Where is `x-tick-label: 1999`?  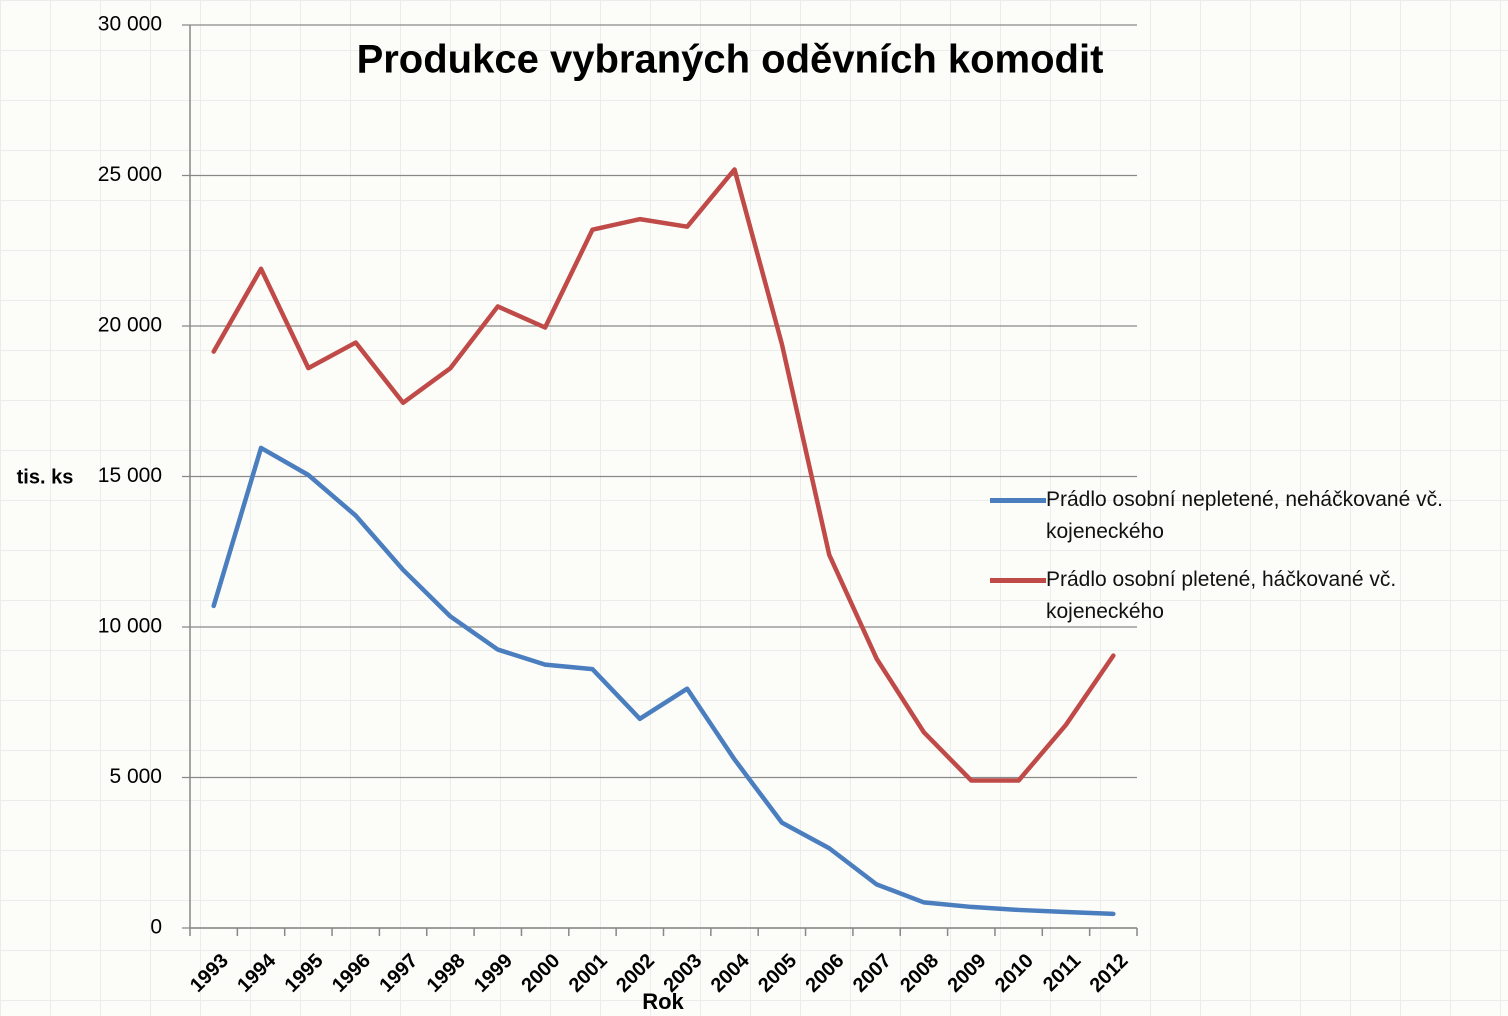 x-tick-label: 1999 is located at coordinates (493, 973).